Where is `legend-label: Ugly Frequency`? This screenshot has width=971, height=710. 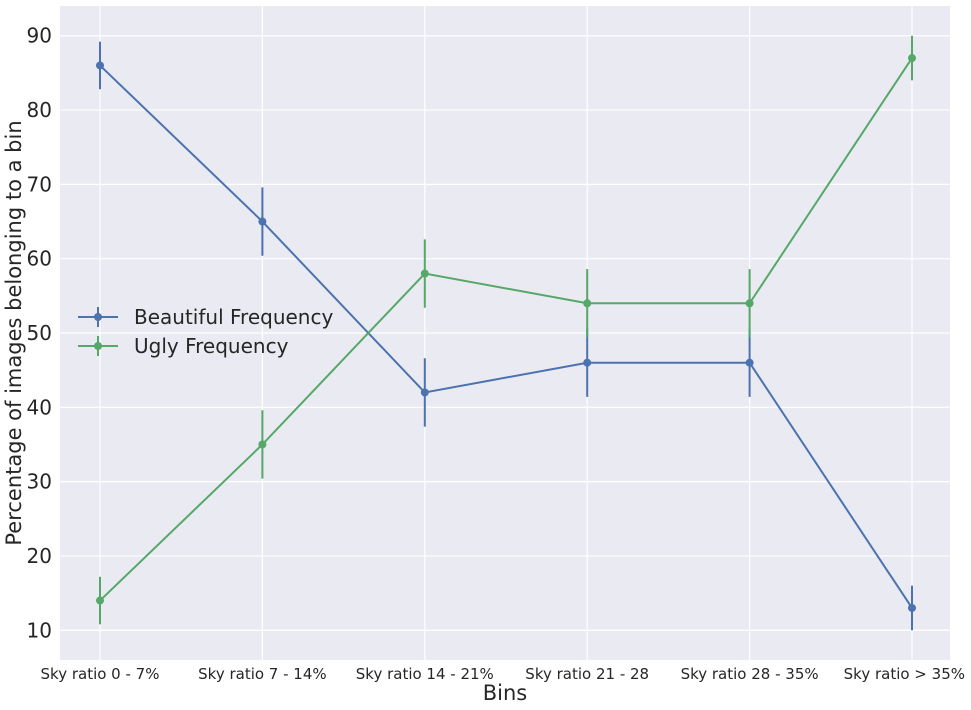 legend-label: Ugly Frequency is located at coordinates (211, 346).